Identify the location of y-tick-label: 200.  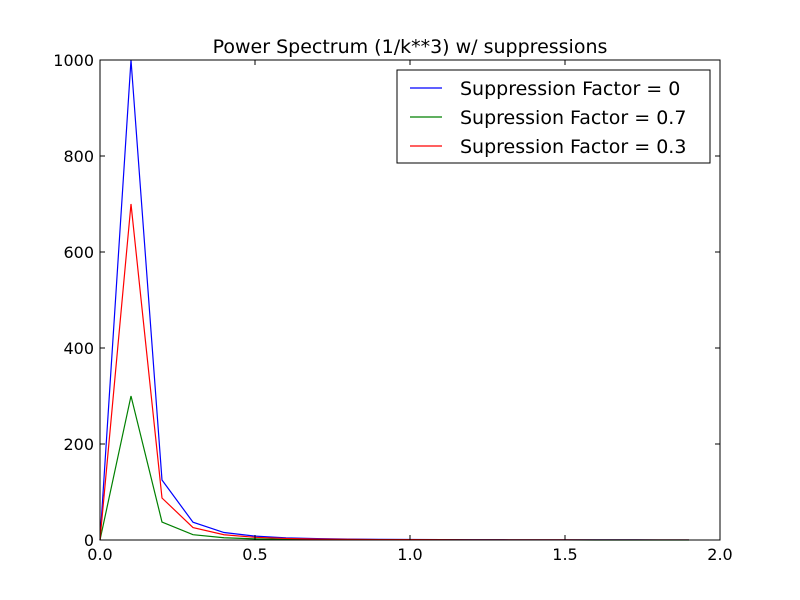
(78, 444).